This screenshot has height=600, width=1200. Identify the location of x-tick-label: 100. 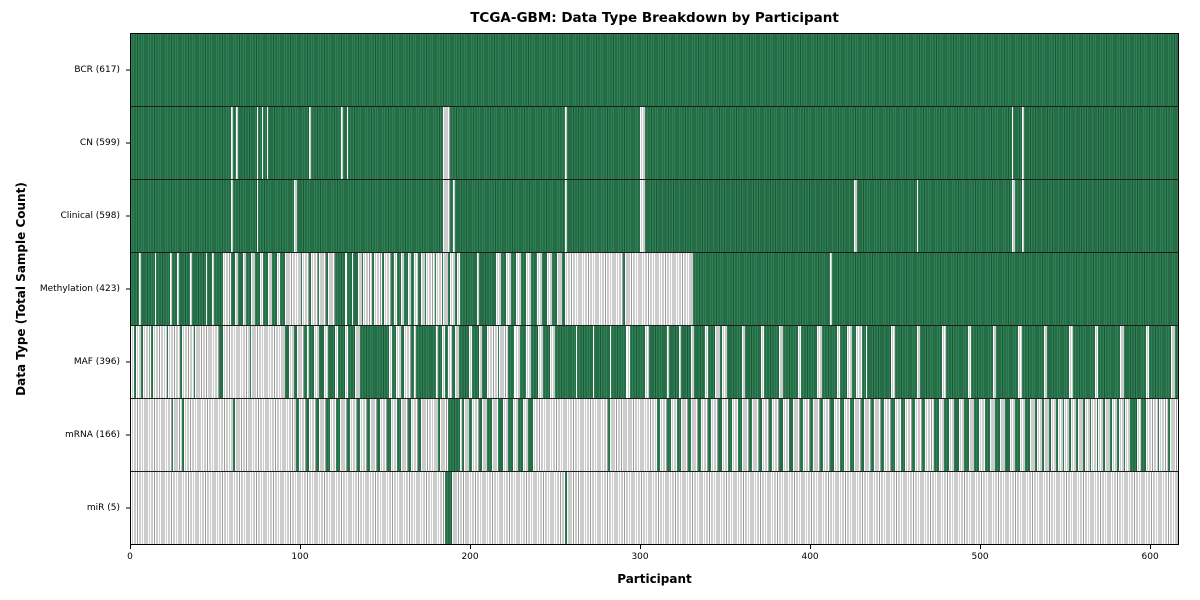
(300, 557).